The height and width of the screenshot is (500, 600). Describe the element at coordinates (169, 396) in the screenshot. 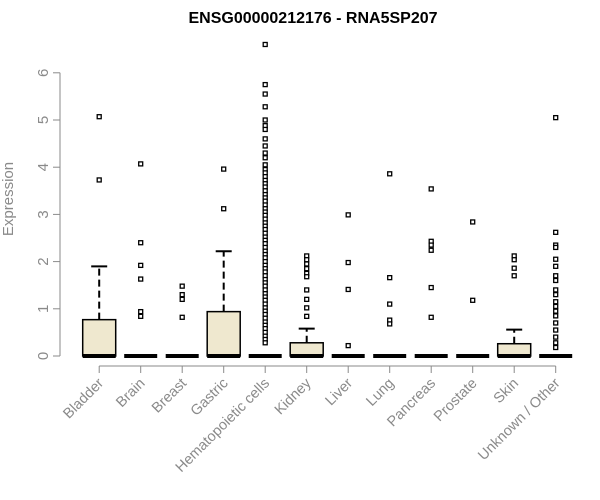

I see `x-tick-label: Breast` at that location.